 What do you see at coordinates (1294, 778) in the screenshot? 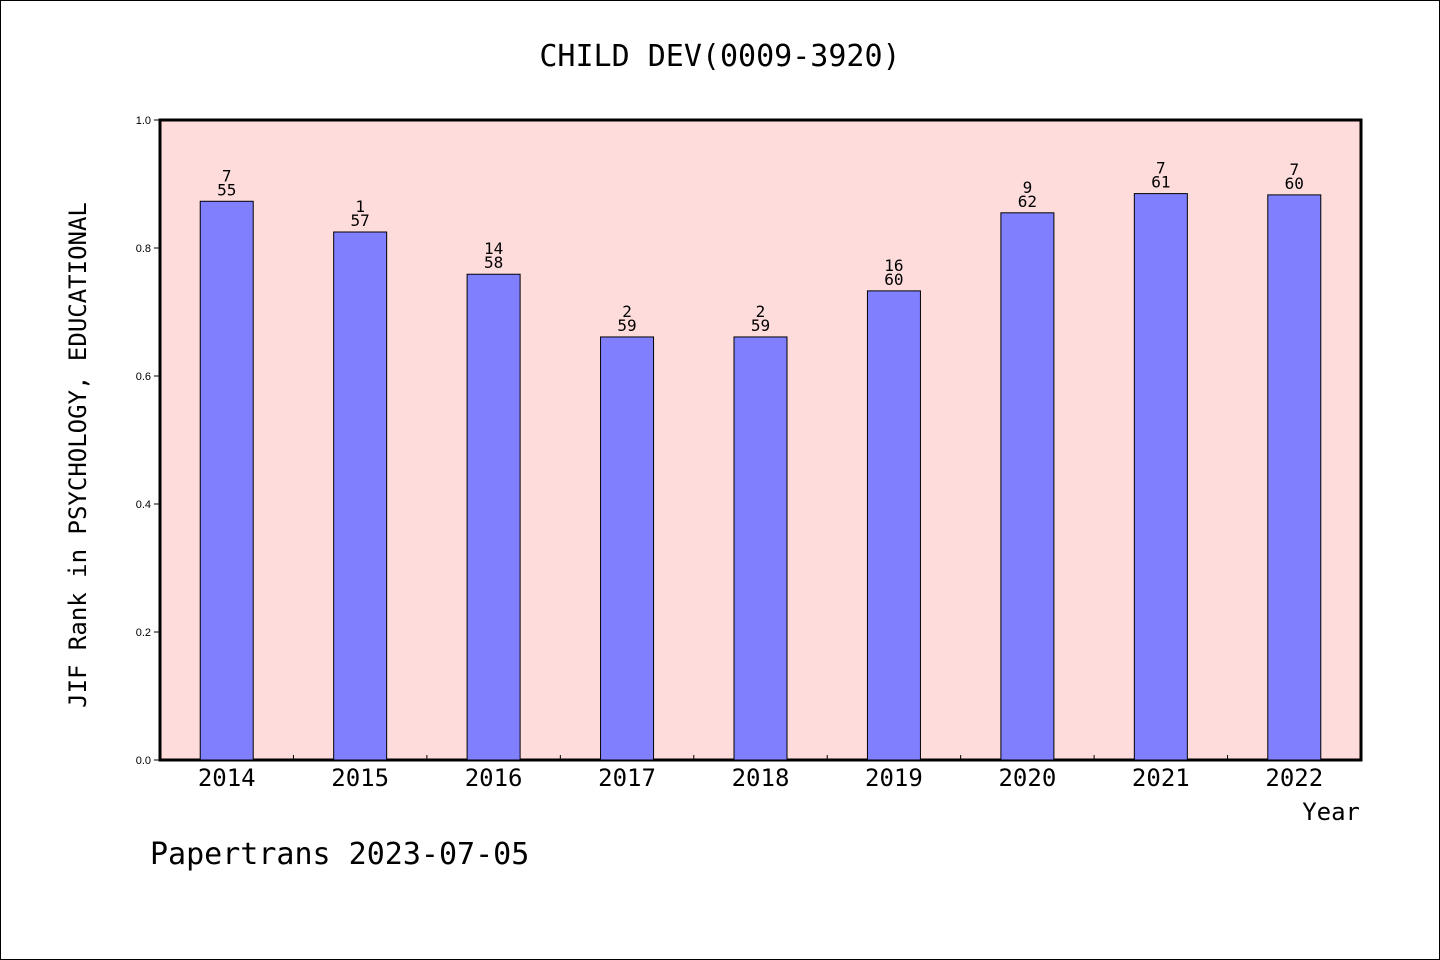
I see `x-tick-label: 2022` at bounding box center [1294, 778].